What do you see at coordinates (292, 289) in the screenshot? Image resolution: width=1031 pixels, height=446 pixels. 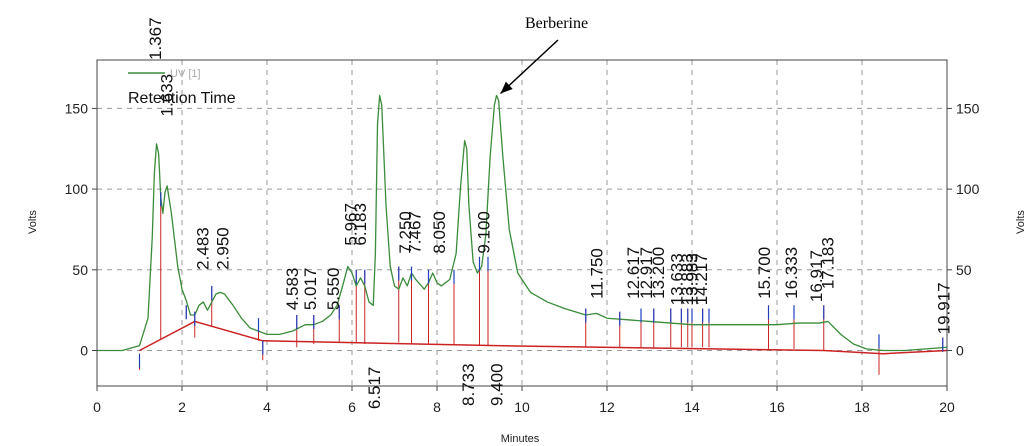 I see `peak-label: 4.583` at bounding box center [292, 289].